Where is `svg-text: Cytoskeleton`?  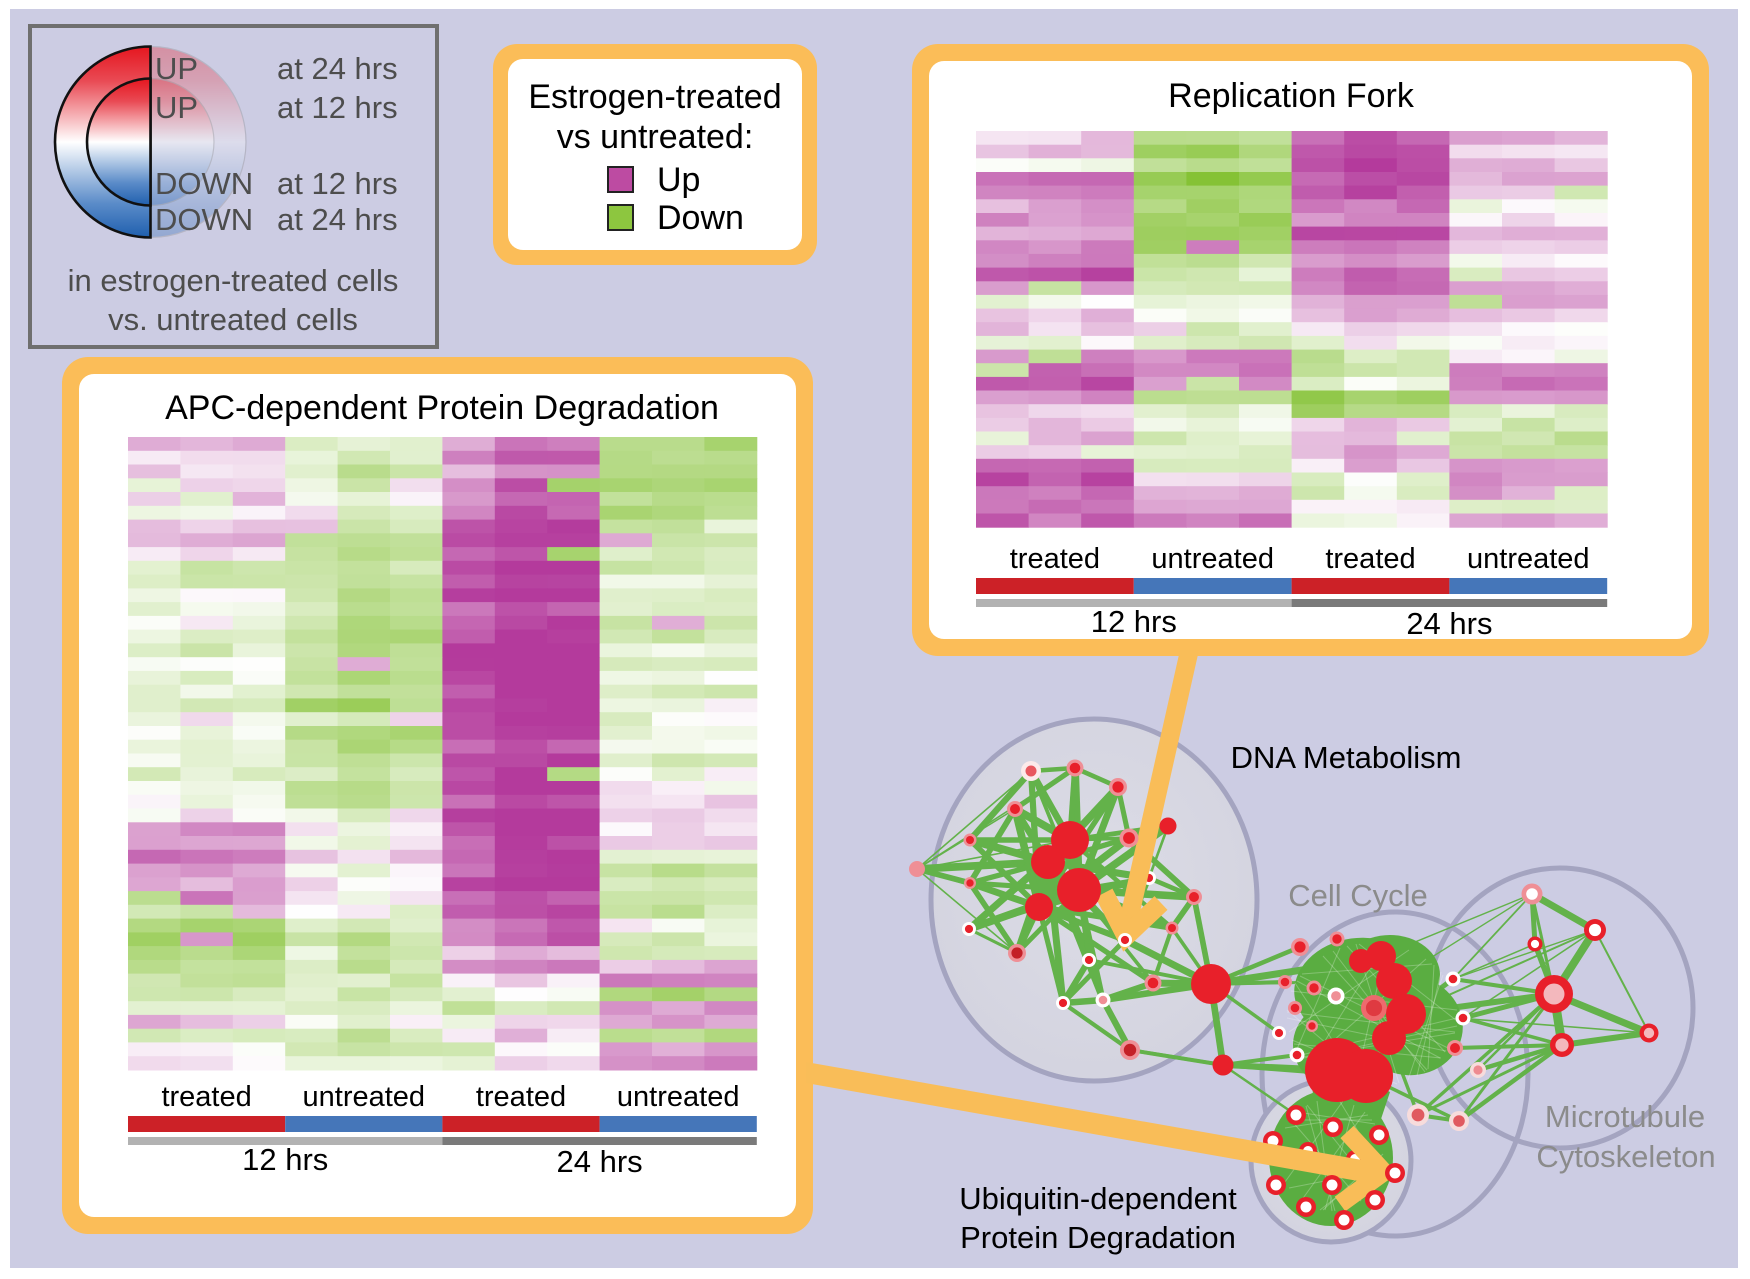 svg-text: Cytoskeleton is located at coordinates (1625, 1156).